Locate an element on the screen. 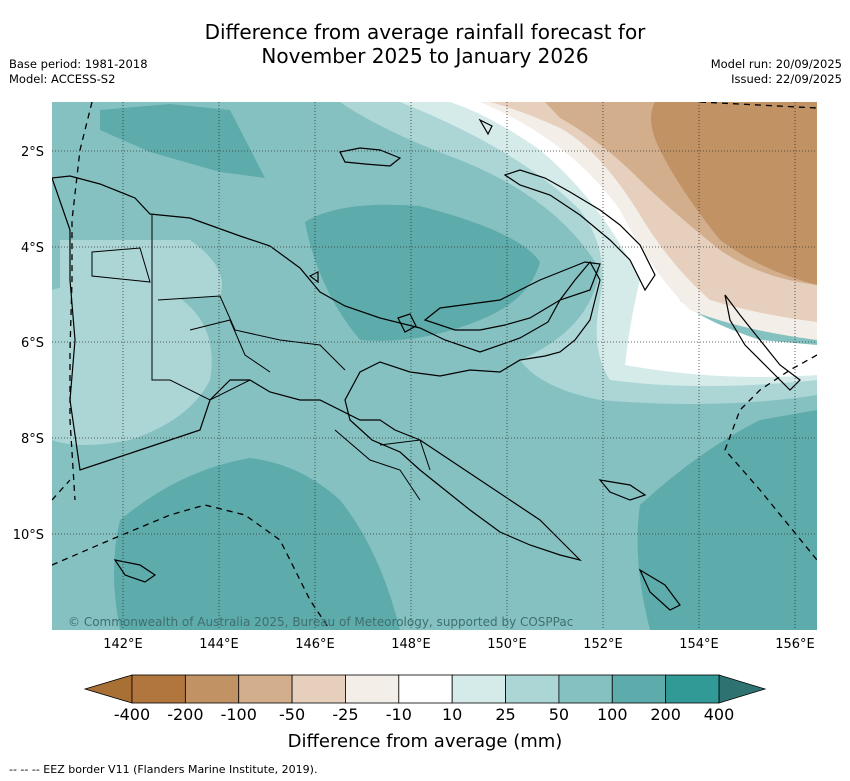  model-run-date: Model run: 20/09/2025 is located at coordinates (776, 64).